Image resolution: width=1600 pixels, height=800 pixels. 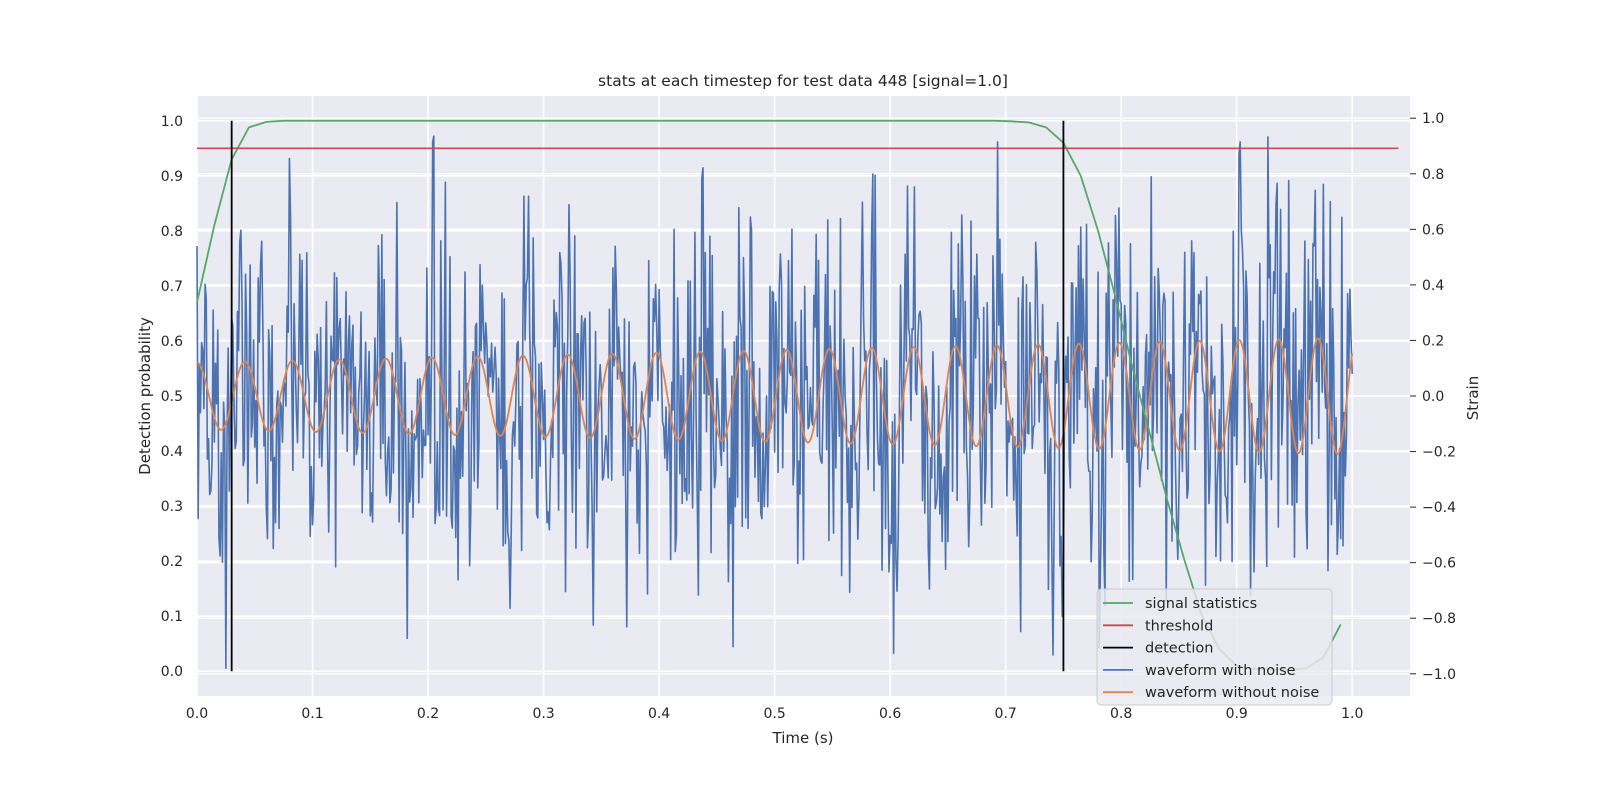 I want to click on y-left-tick-label: 0.3, so click(x=172, y=507).